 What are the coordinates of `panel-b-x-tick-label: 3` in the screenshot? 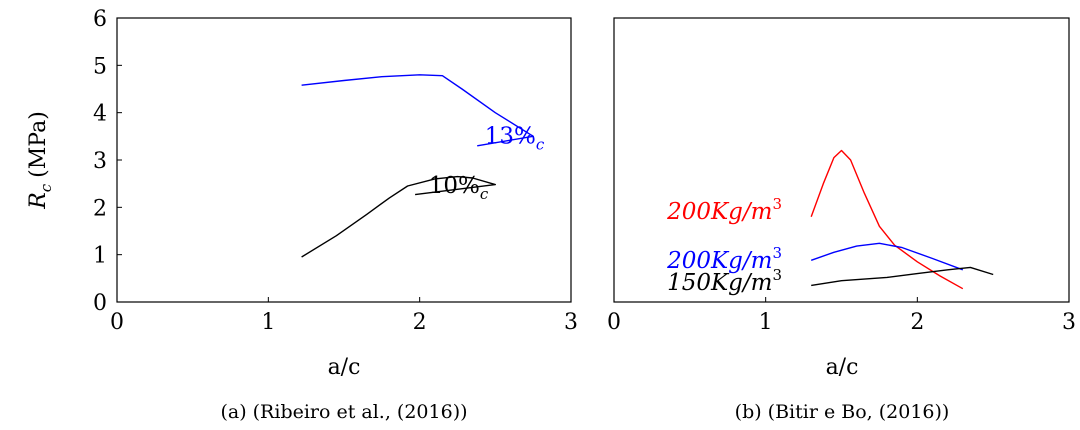 It's located at (1069, 322).